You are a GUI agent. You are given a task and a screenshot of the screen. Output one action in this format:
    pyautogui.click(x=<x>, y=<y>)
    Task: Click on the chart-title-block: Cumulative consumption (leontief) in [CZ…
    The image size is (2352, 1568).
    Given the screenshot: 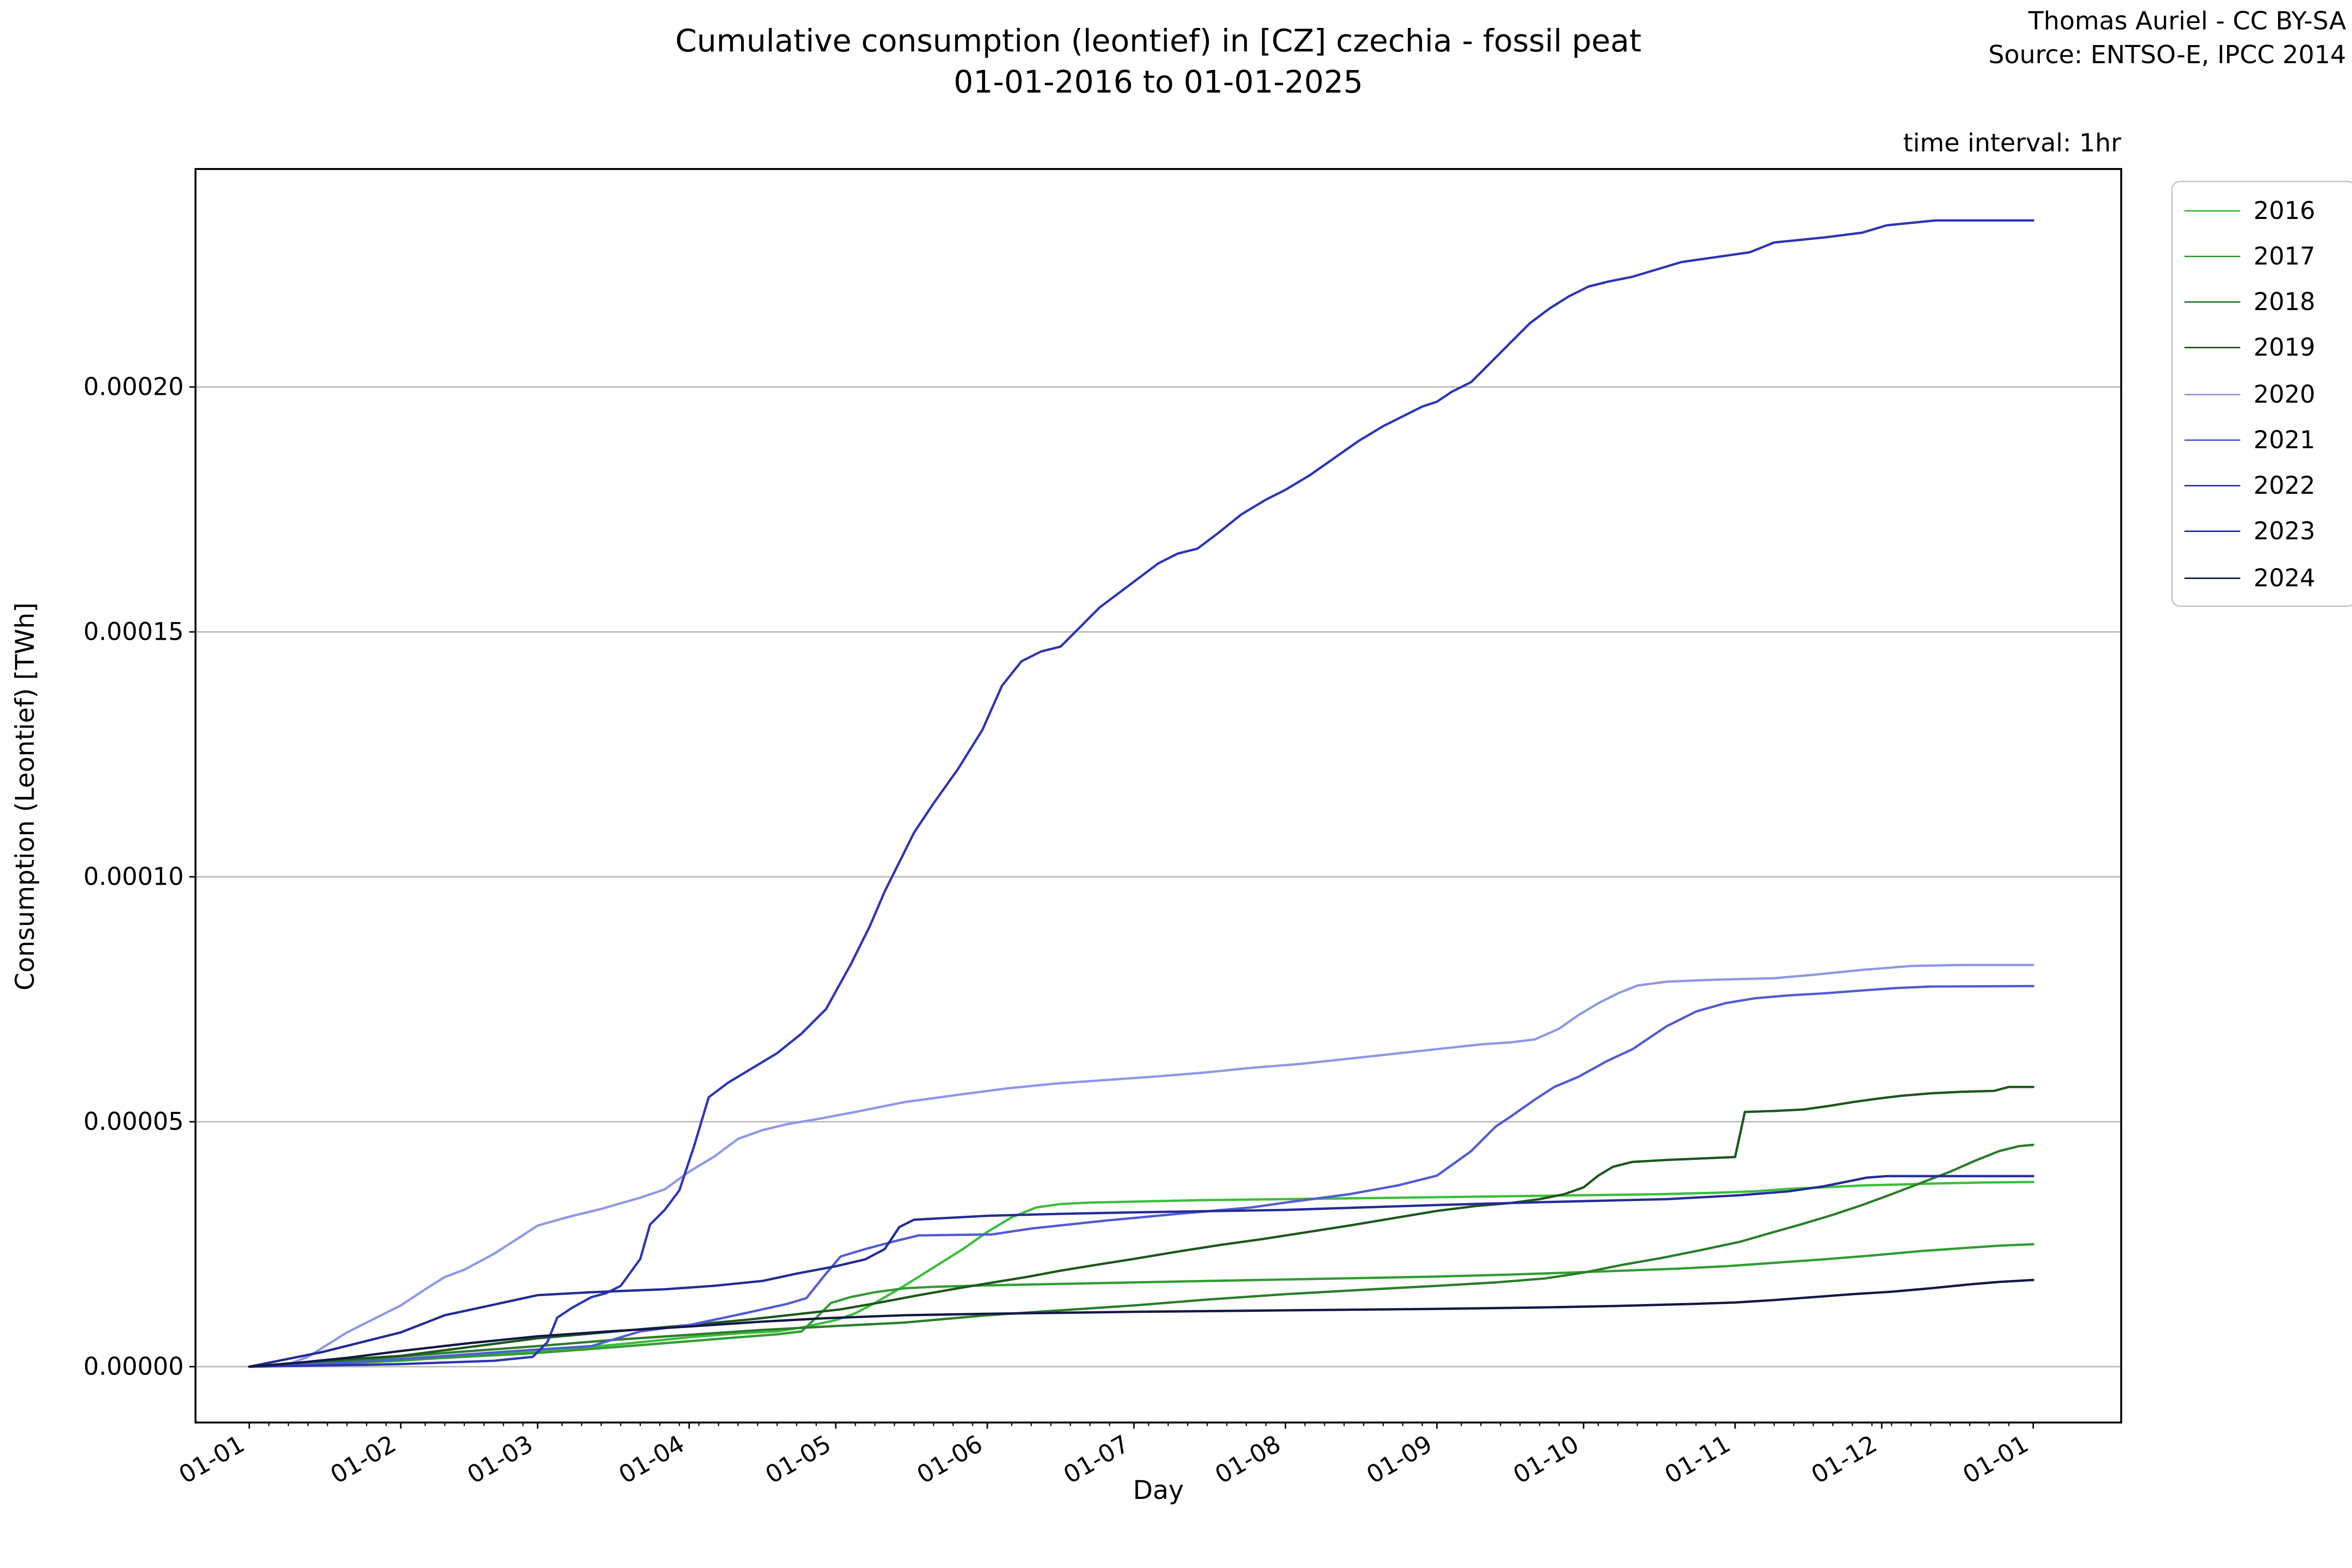 What is the action you would take?
    pyautogui.click(x=1158, y=62)
    